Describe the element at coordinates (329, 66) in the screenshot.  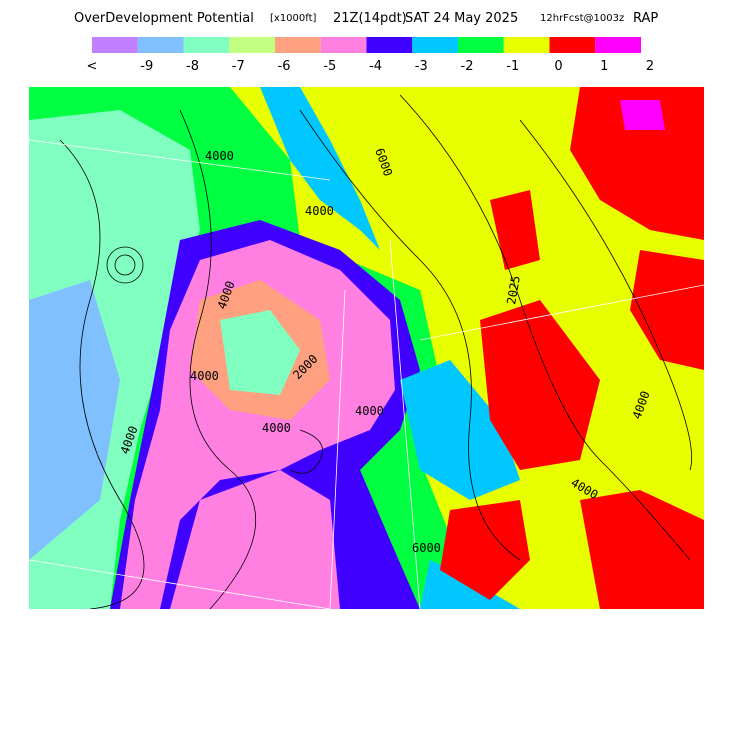
I see `legend-label: -5` at that location.